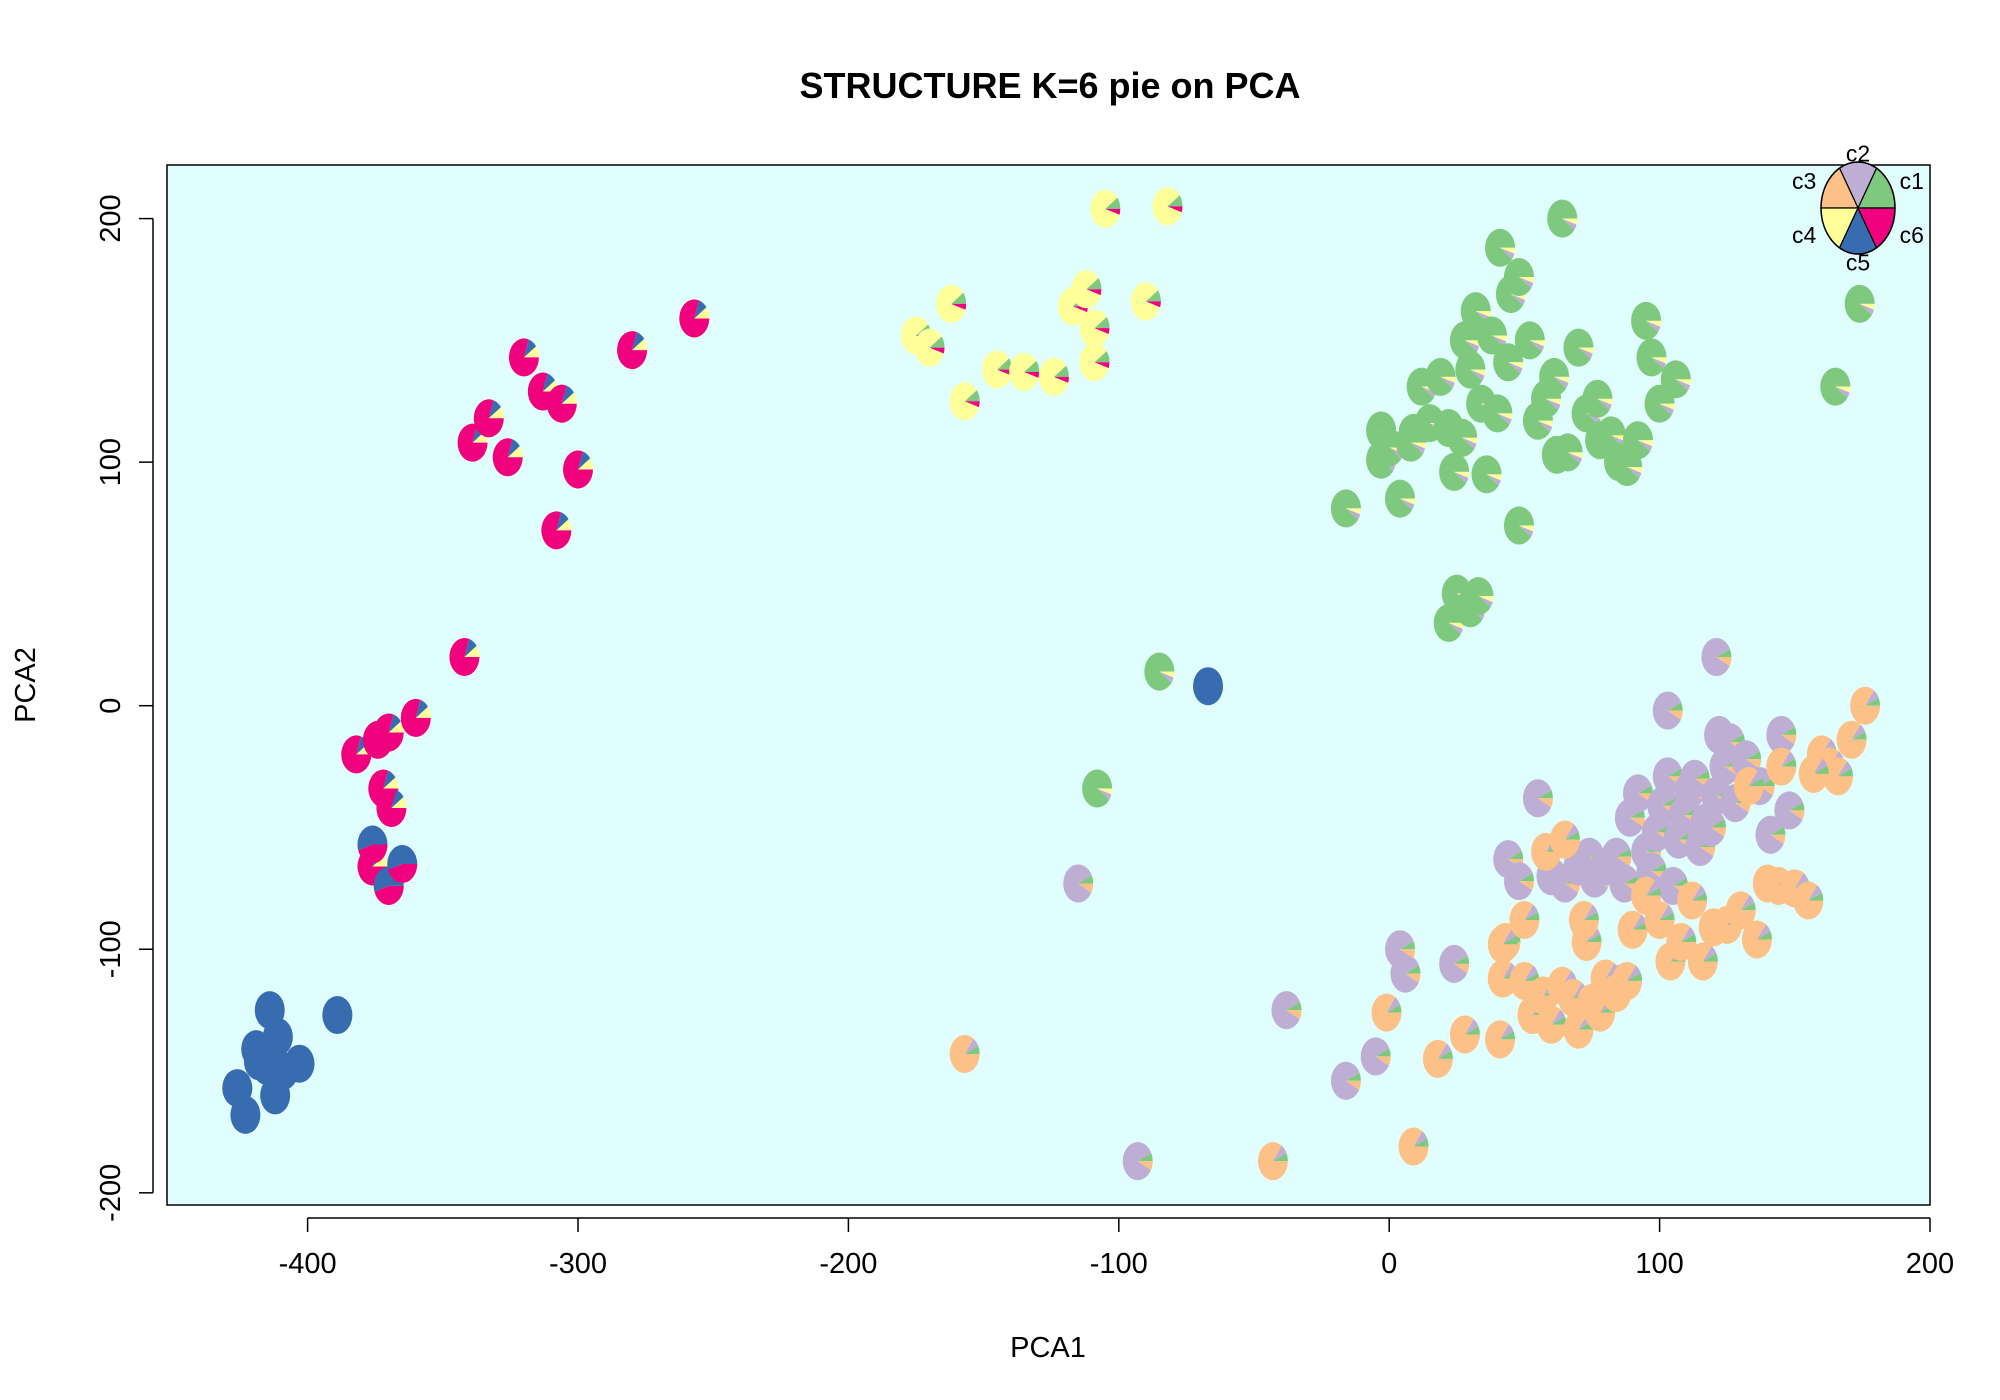  What do you see at coordinates (111, 949) in the screenshot?
I see `y-tick-label: -100` at bounding box center [111, 949].